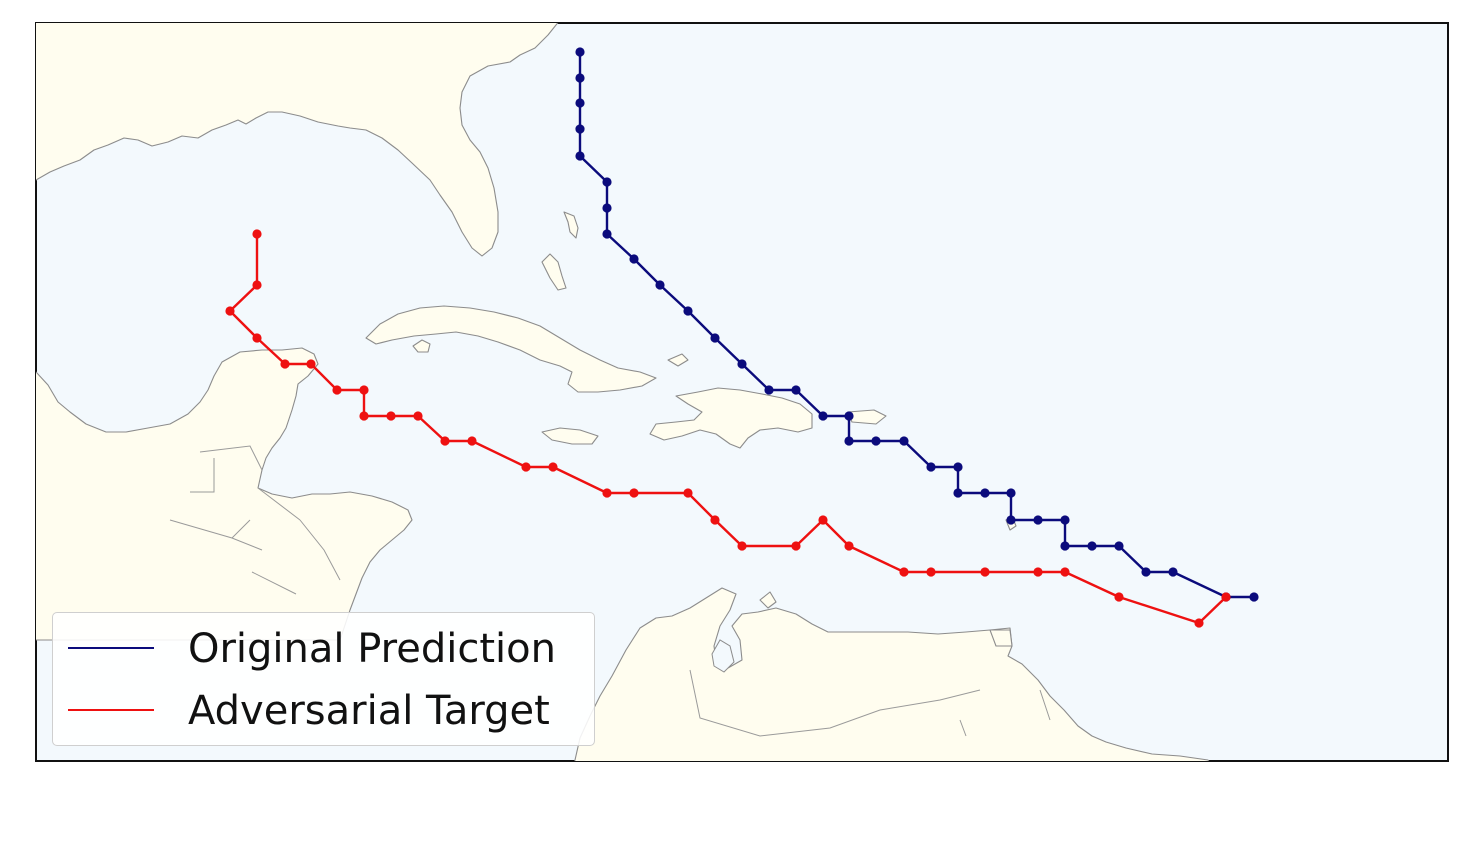  I want to click on legend-label-adversarial-target: Adversarial Target, so click(369, 711).